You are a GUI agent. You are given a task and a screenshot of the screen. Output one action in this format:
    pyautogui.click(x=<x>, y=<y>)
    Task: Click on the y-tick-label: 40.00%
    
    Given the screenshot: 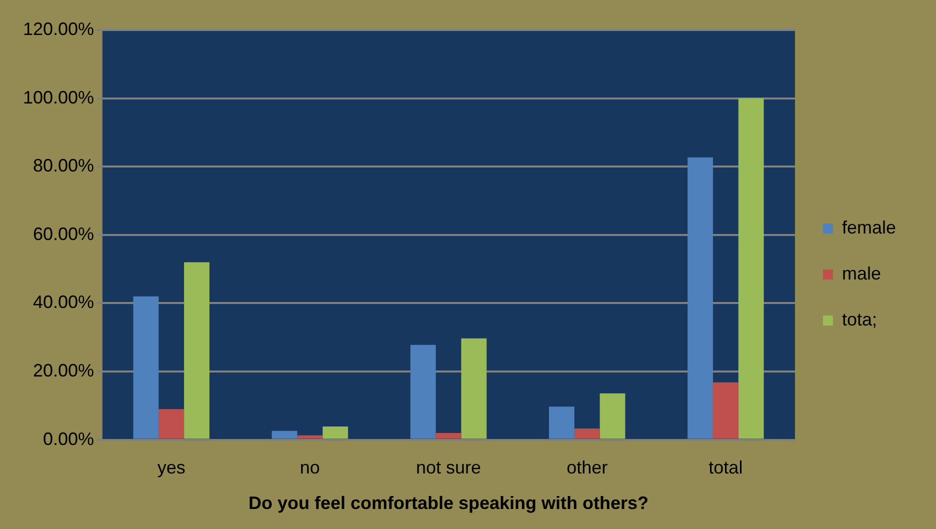 What is the action you would take?
    pyautogui.click(x=63, y=302)
    